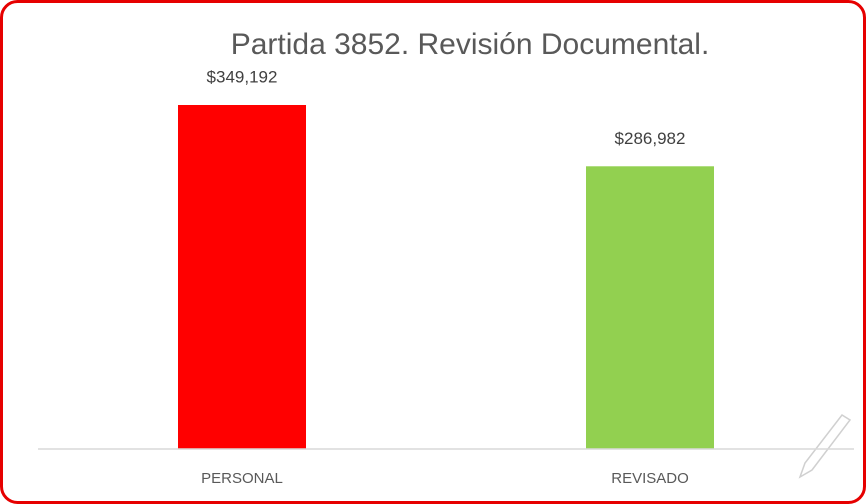  Describe the element at coordinates (825, 446) in the screenshot. I see `pen-icon` at that location.